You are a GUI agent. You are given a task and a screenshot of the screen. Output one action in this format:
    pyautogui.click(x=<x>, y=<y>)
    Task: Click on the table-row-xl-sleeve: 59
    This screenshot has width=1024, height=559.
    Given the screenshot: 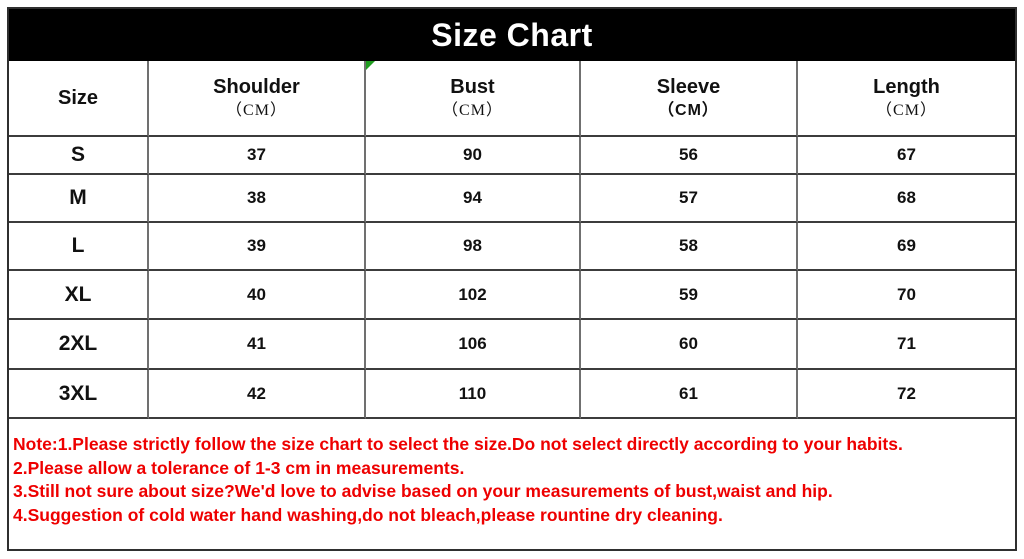 What is the action you would take?
    pyautogui.click(x=689, y=295)
    